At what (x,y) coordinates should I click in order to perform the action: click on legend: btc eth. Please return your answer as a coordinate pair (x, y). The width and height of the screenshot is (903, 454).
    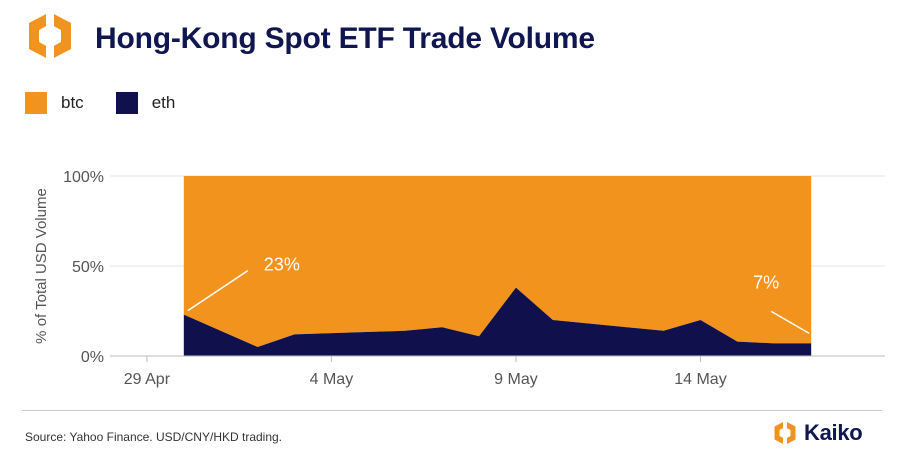
    Looking at the image, I should click on (116, 103).